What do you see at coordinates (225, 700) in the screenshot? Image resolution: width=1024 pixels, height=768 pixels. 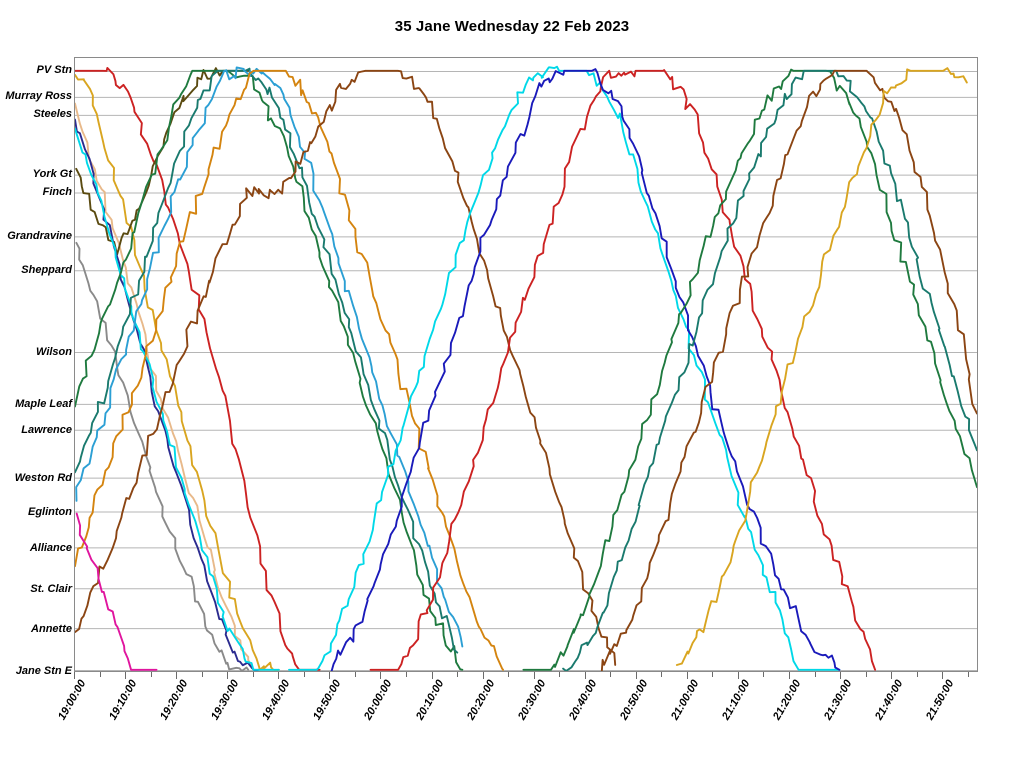 I see `x-axis-label: 19:30:00` at bounding box center [225, 700].